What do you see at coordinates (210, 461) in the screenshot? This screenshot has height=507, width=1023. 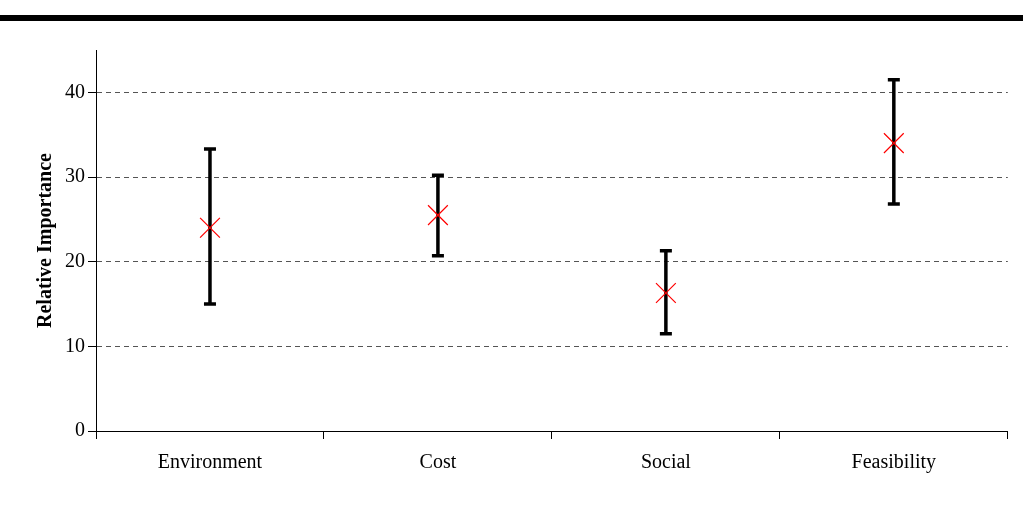 I see `x-tick-label: Environment` at bounding box center [210, 461].